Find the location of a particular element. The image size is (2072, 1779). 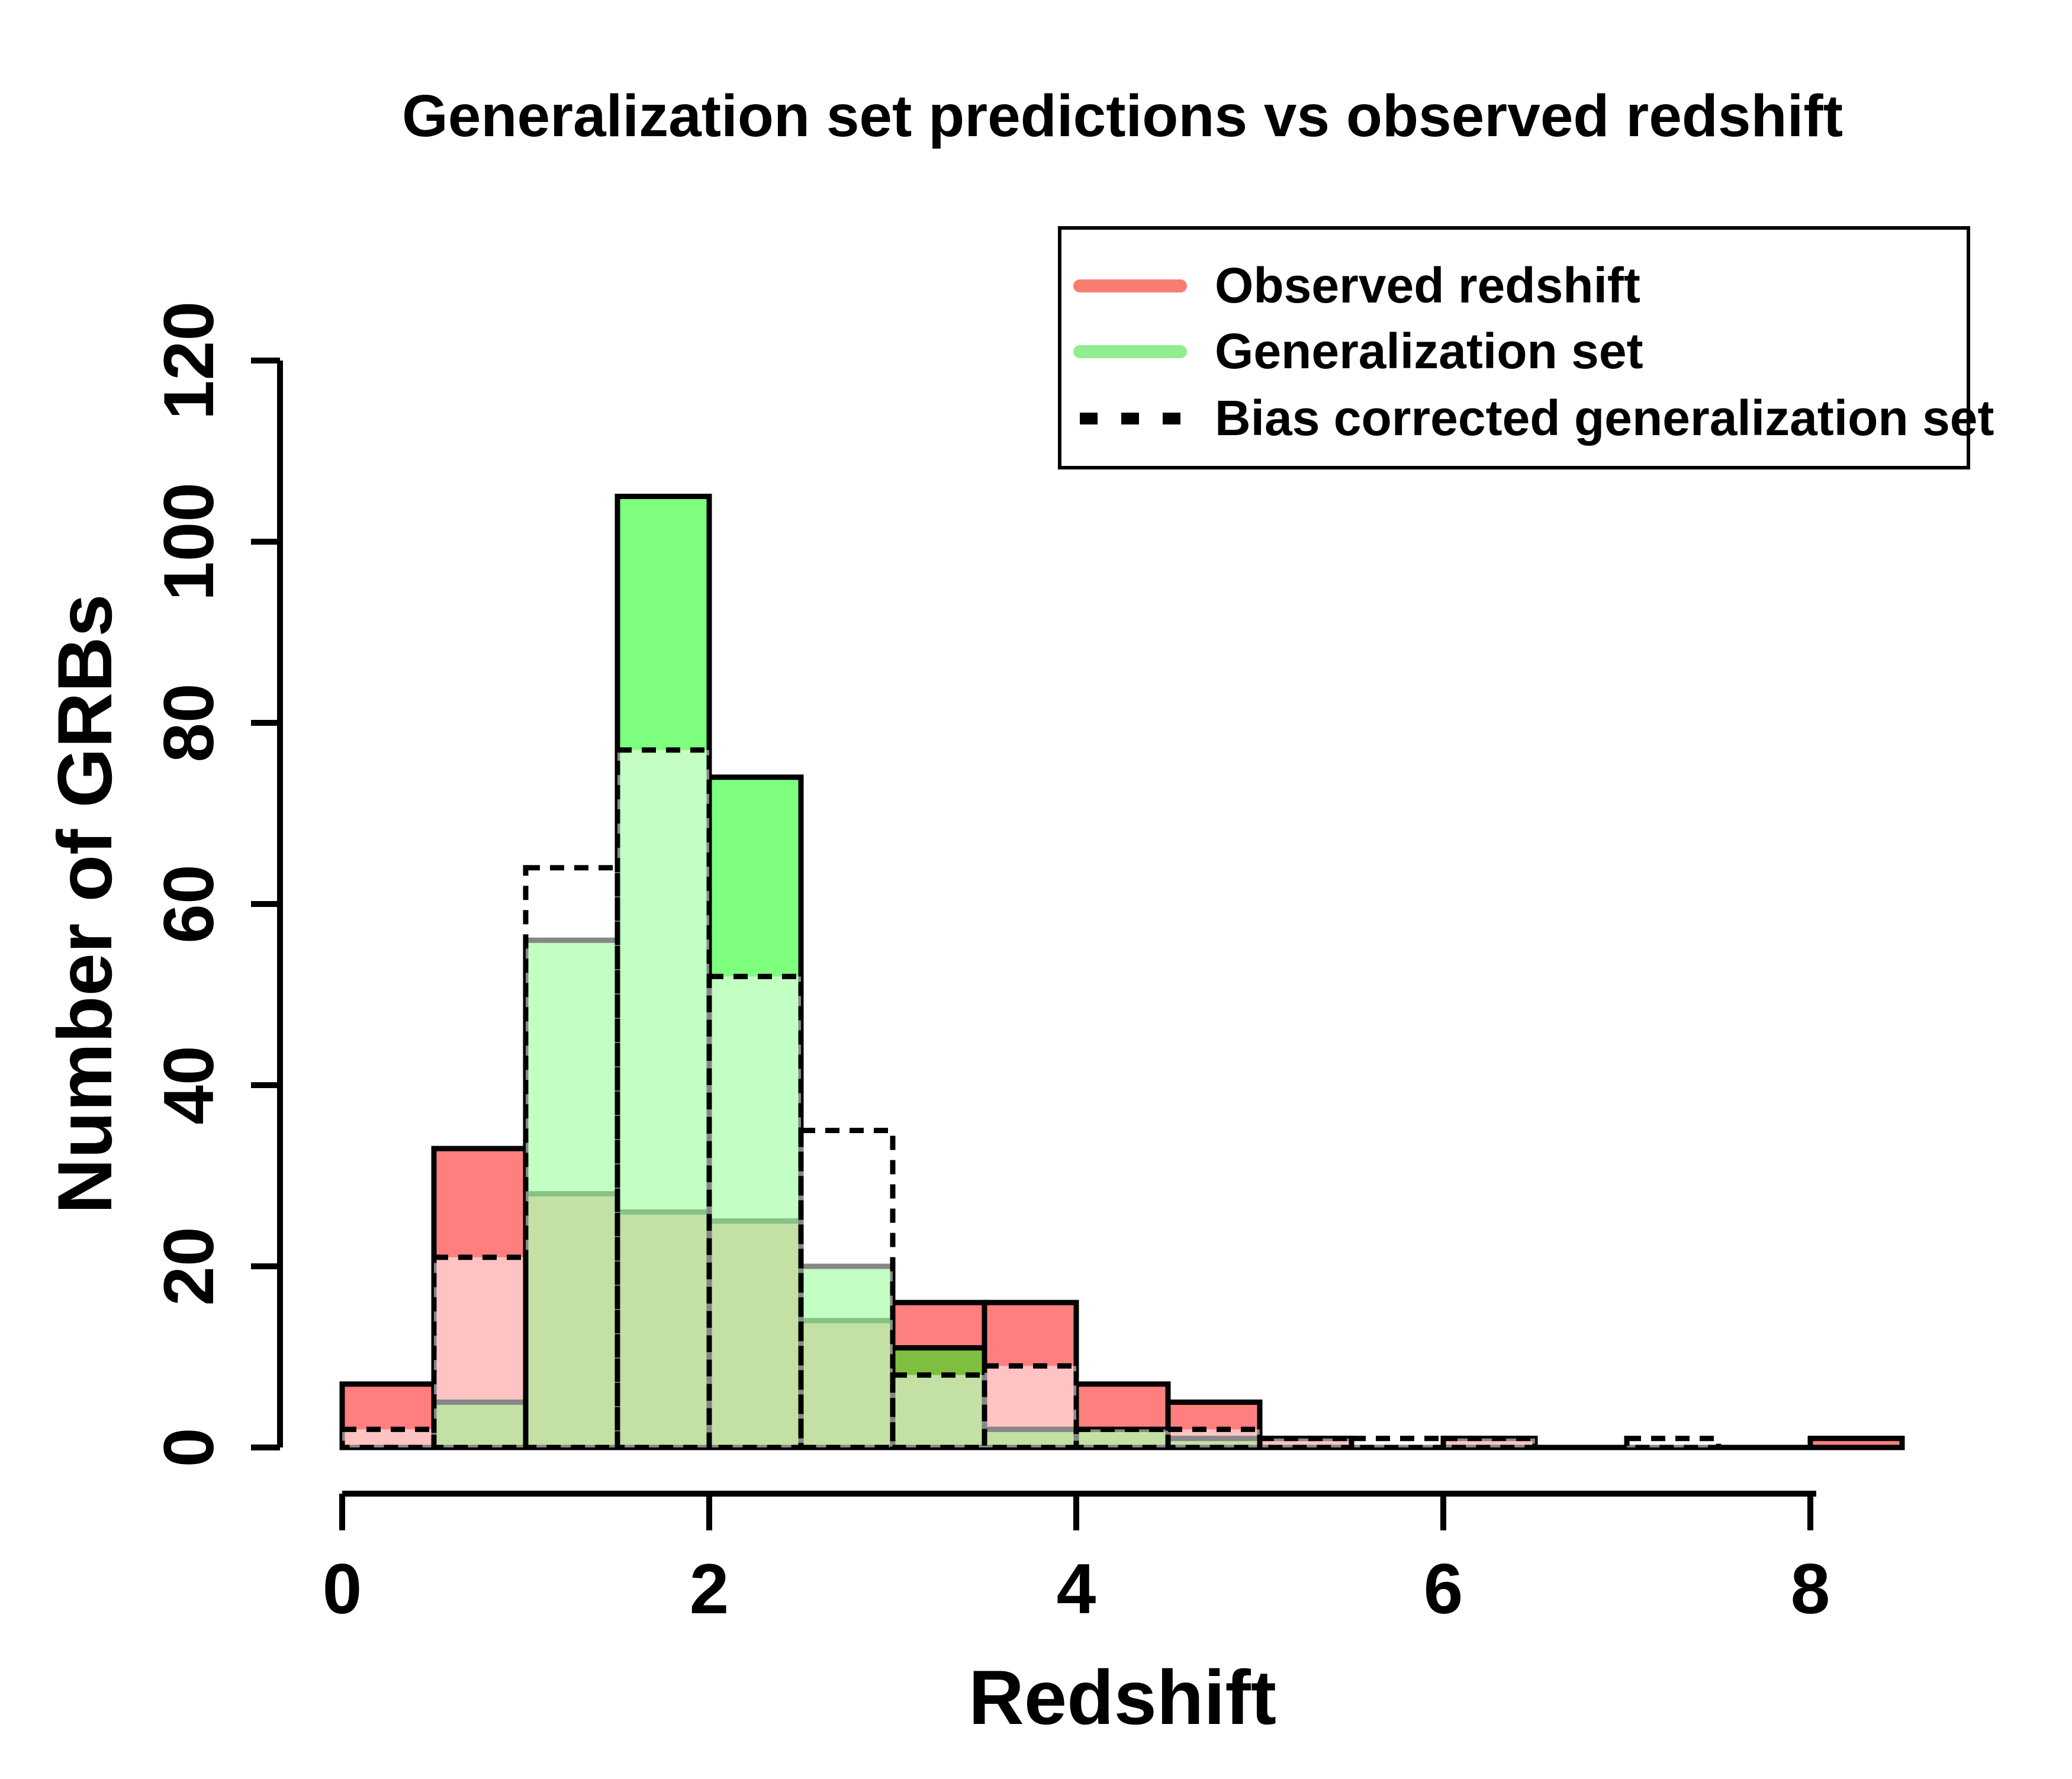

x-tick-label-2: 2 is located at coordinates (709, 1589).